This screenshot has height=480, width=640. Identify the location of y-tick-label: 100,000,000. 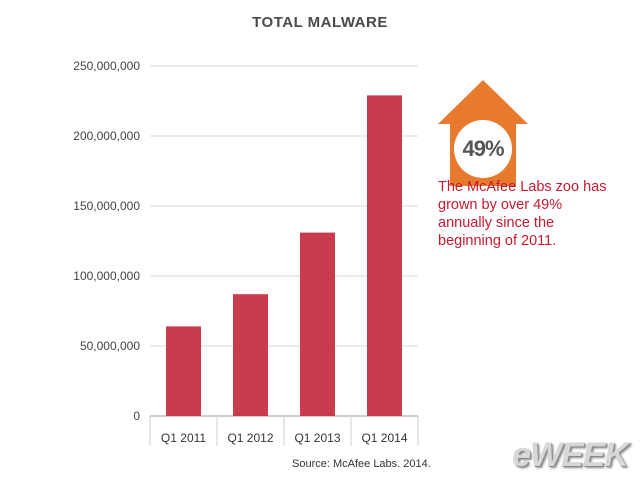
(106, 276).